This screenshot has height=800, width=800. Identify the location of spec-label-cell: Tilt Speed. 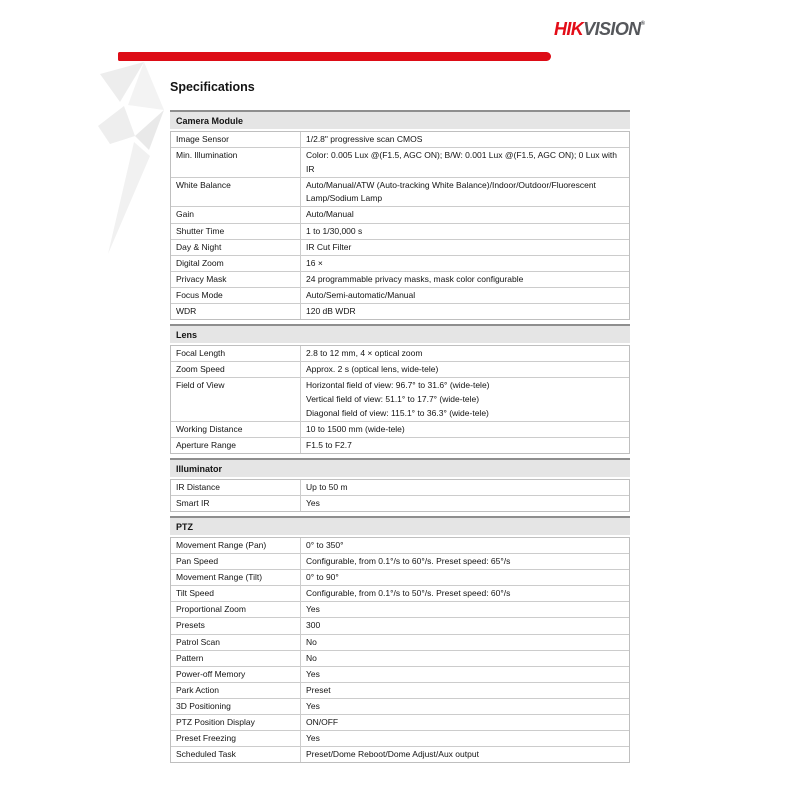
(236, 594).